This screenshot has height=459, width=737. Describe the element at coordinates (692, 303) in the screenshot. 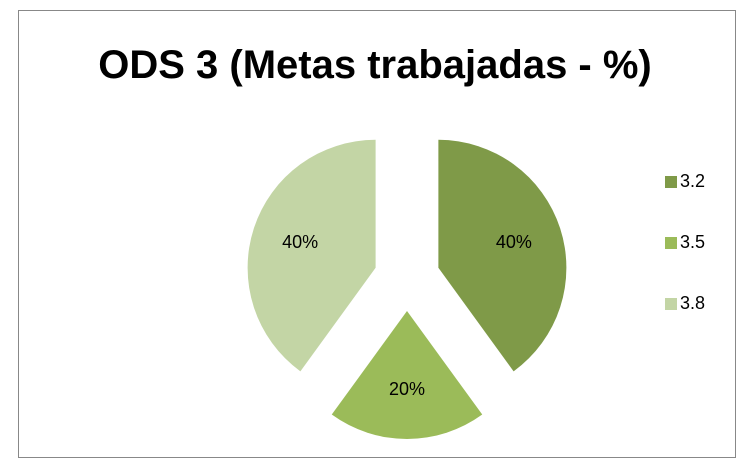

I see `legend-label: 3.8` at that location.